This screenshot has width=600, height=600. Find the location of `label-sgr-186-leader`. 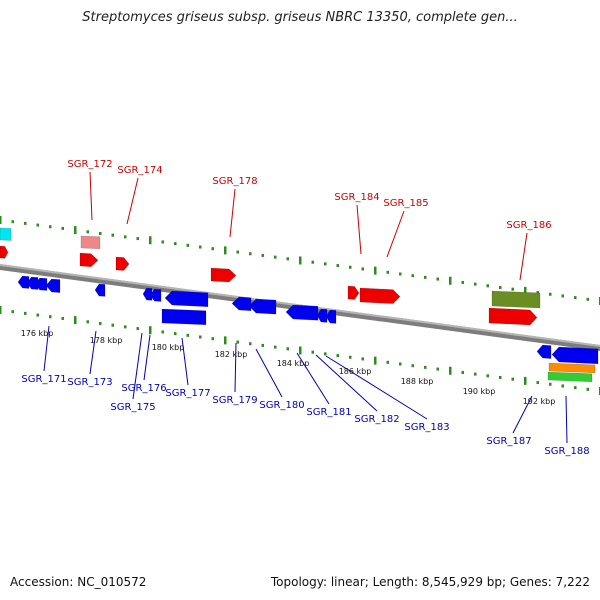

label-sgr-186-leader is located at coordinates (523, 256).